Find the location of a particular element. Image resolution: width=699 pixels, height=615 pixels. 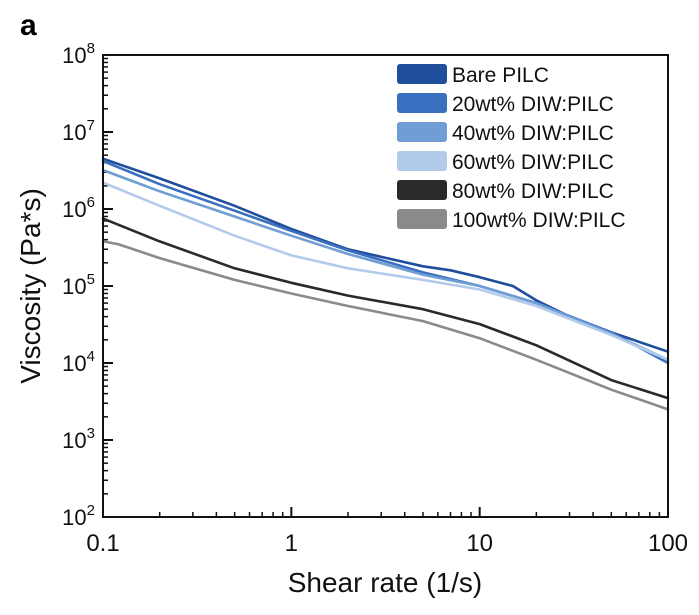

x-tick-label: 0.1 is located at coordinates (102, 543).